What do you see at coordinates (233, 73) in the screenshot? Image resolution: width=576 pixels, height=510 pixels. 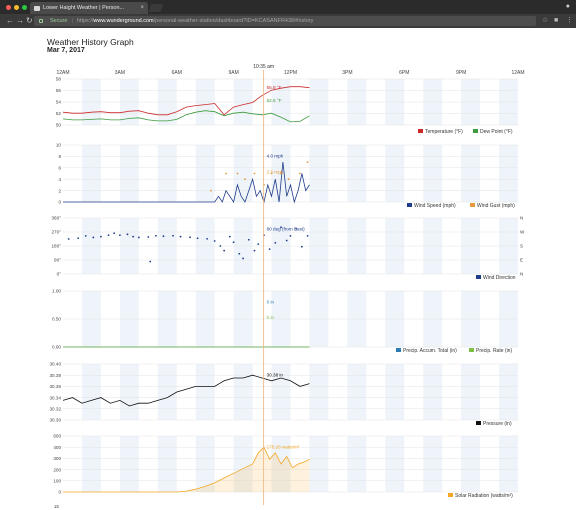 I see `time-tick-label: 9AM` at bounding box center [233, 73].